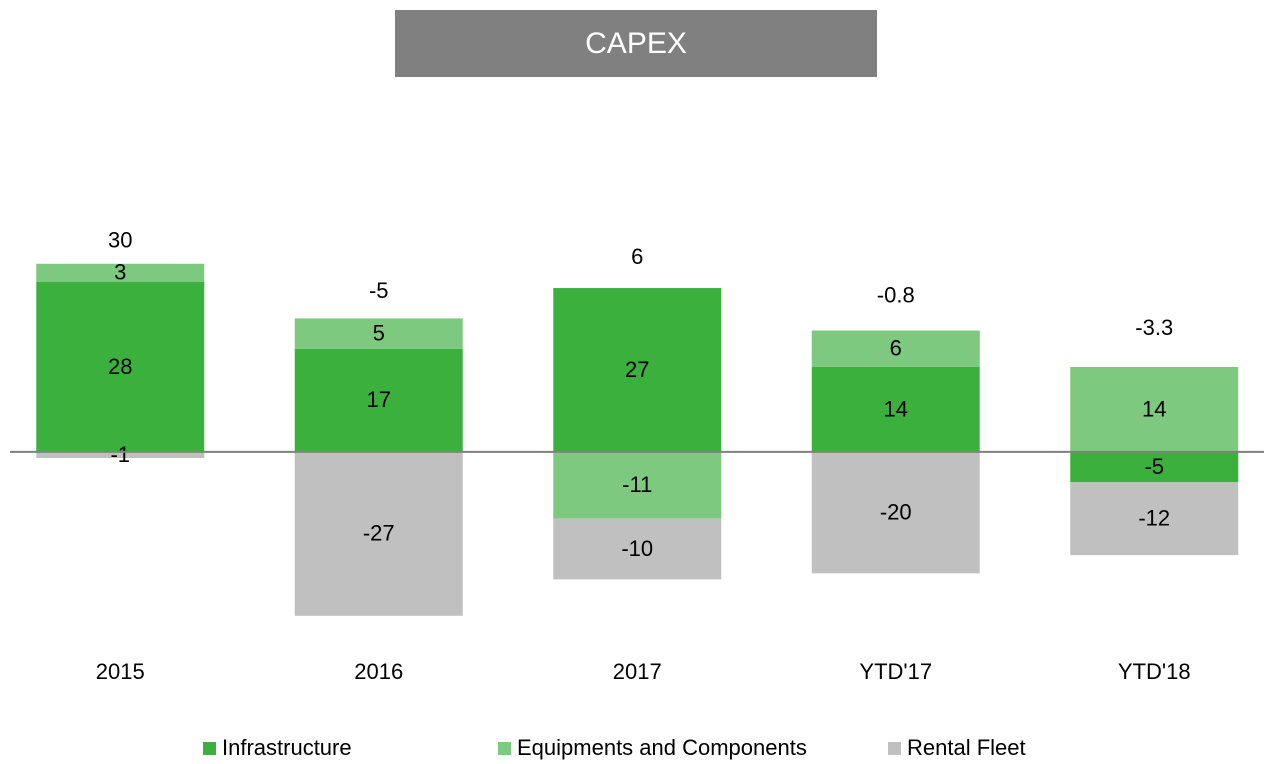  What do you see at coordinates (120, 671) in the screenshot?
I see `x-tick-label: 2015` at bounding box center [120, 671].